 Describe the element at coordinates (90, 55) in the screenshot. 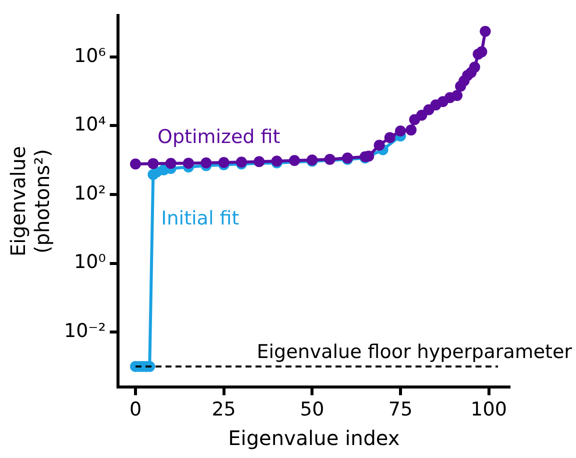

I see `y-tick-label: 10⁶` at that location.